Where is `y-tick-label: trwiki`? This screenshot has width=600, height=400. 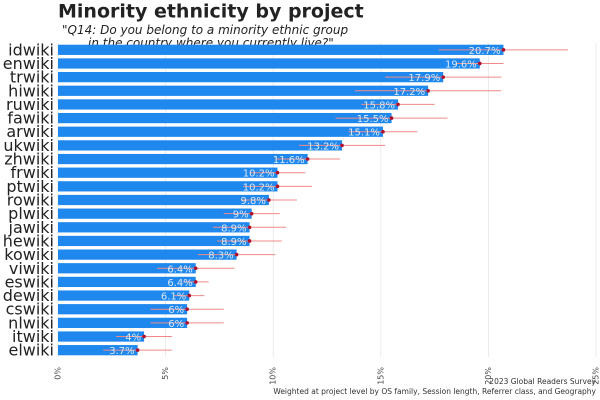 y-tick-label: trwiki is located at coordinates (32, 77).